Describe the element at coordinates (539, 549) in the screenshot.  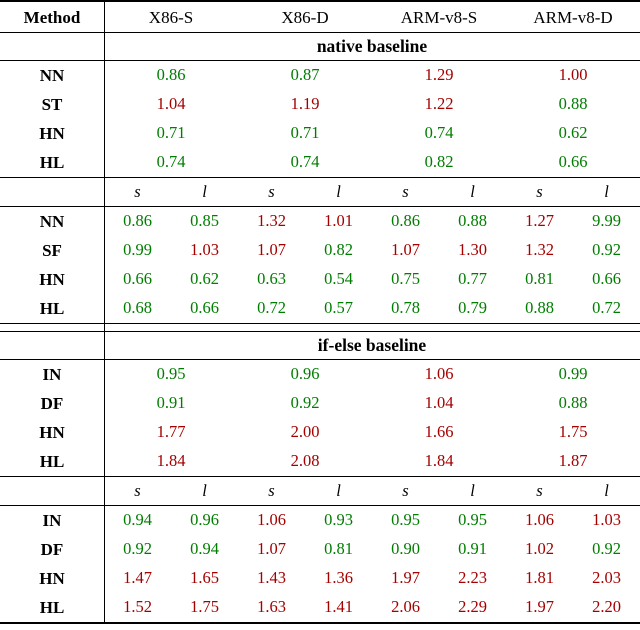
I see `value-cell: 1.02` at that location.